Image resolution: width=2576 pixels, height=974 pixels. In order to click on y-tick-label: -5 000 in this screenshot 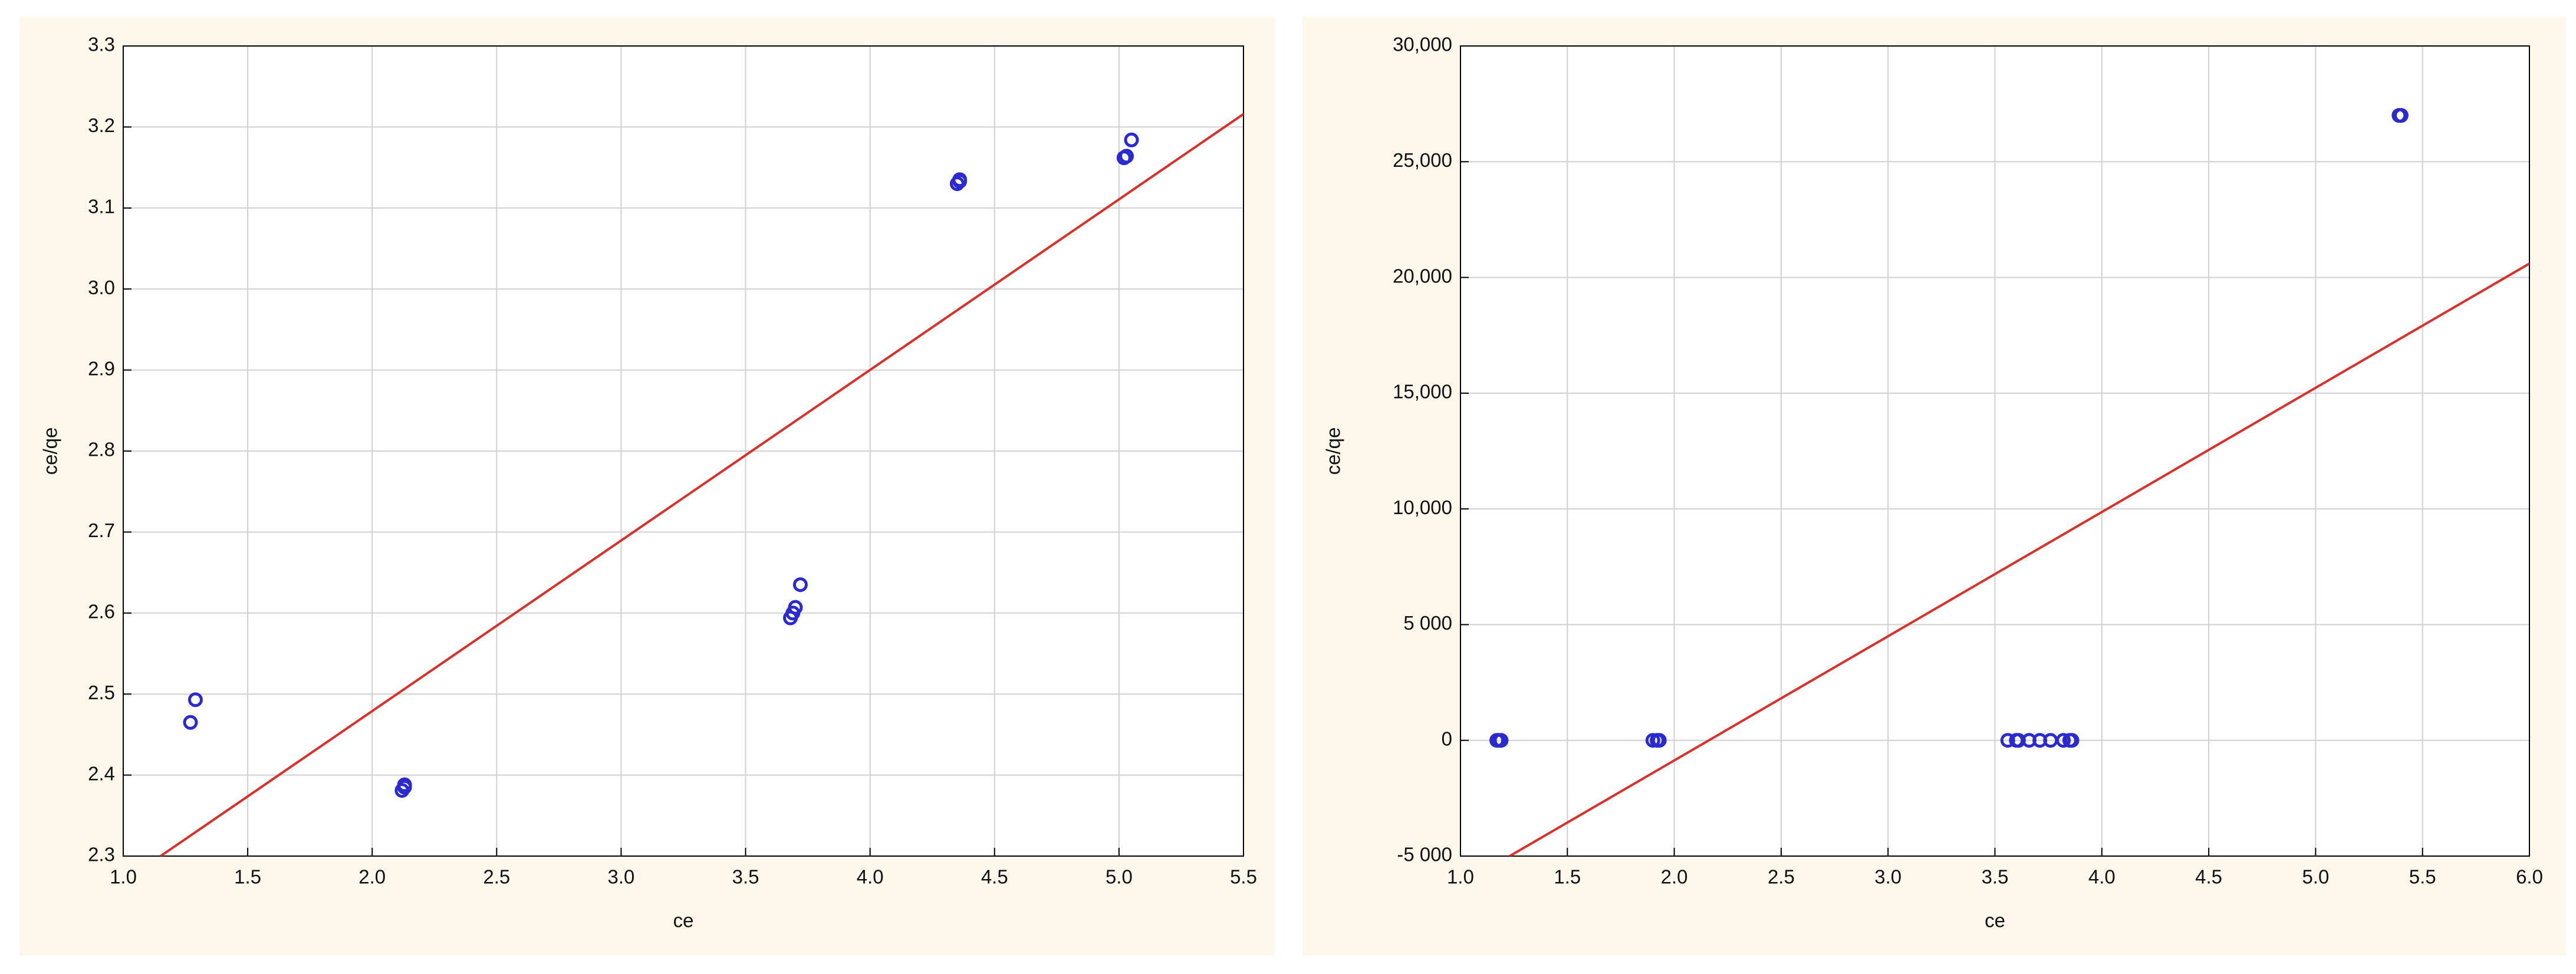, I will do `click(1425, 855)`.